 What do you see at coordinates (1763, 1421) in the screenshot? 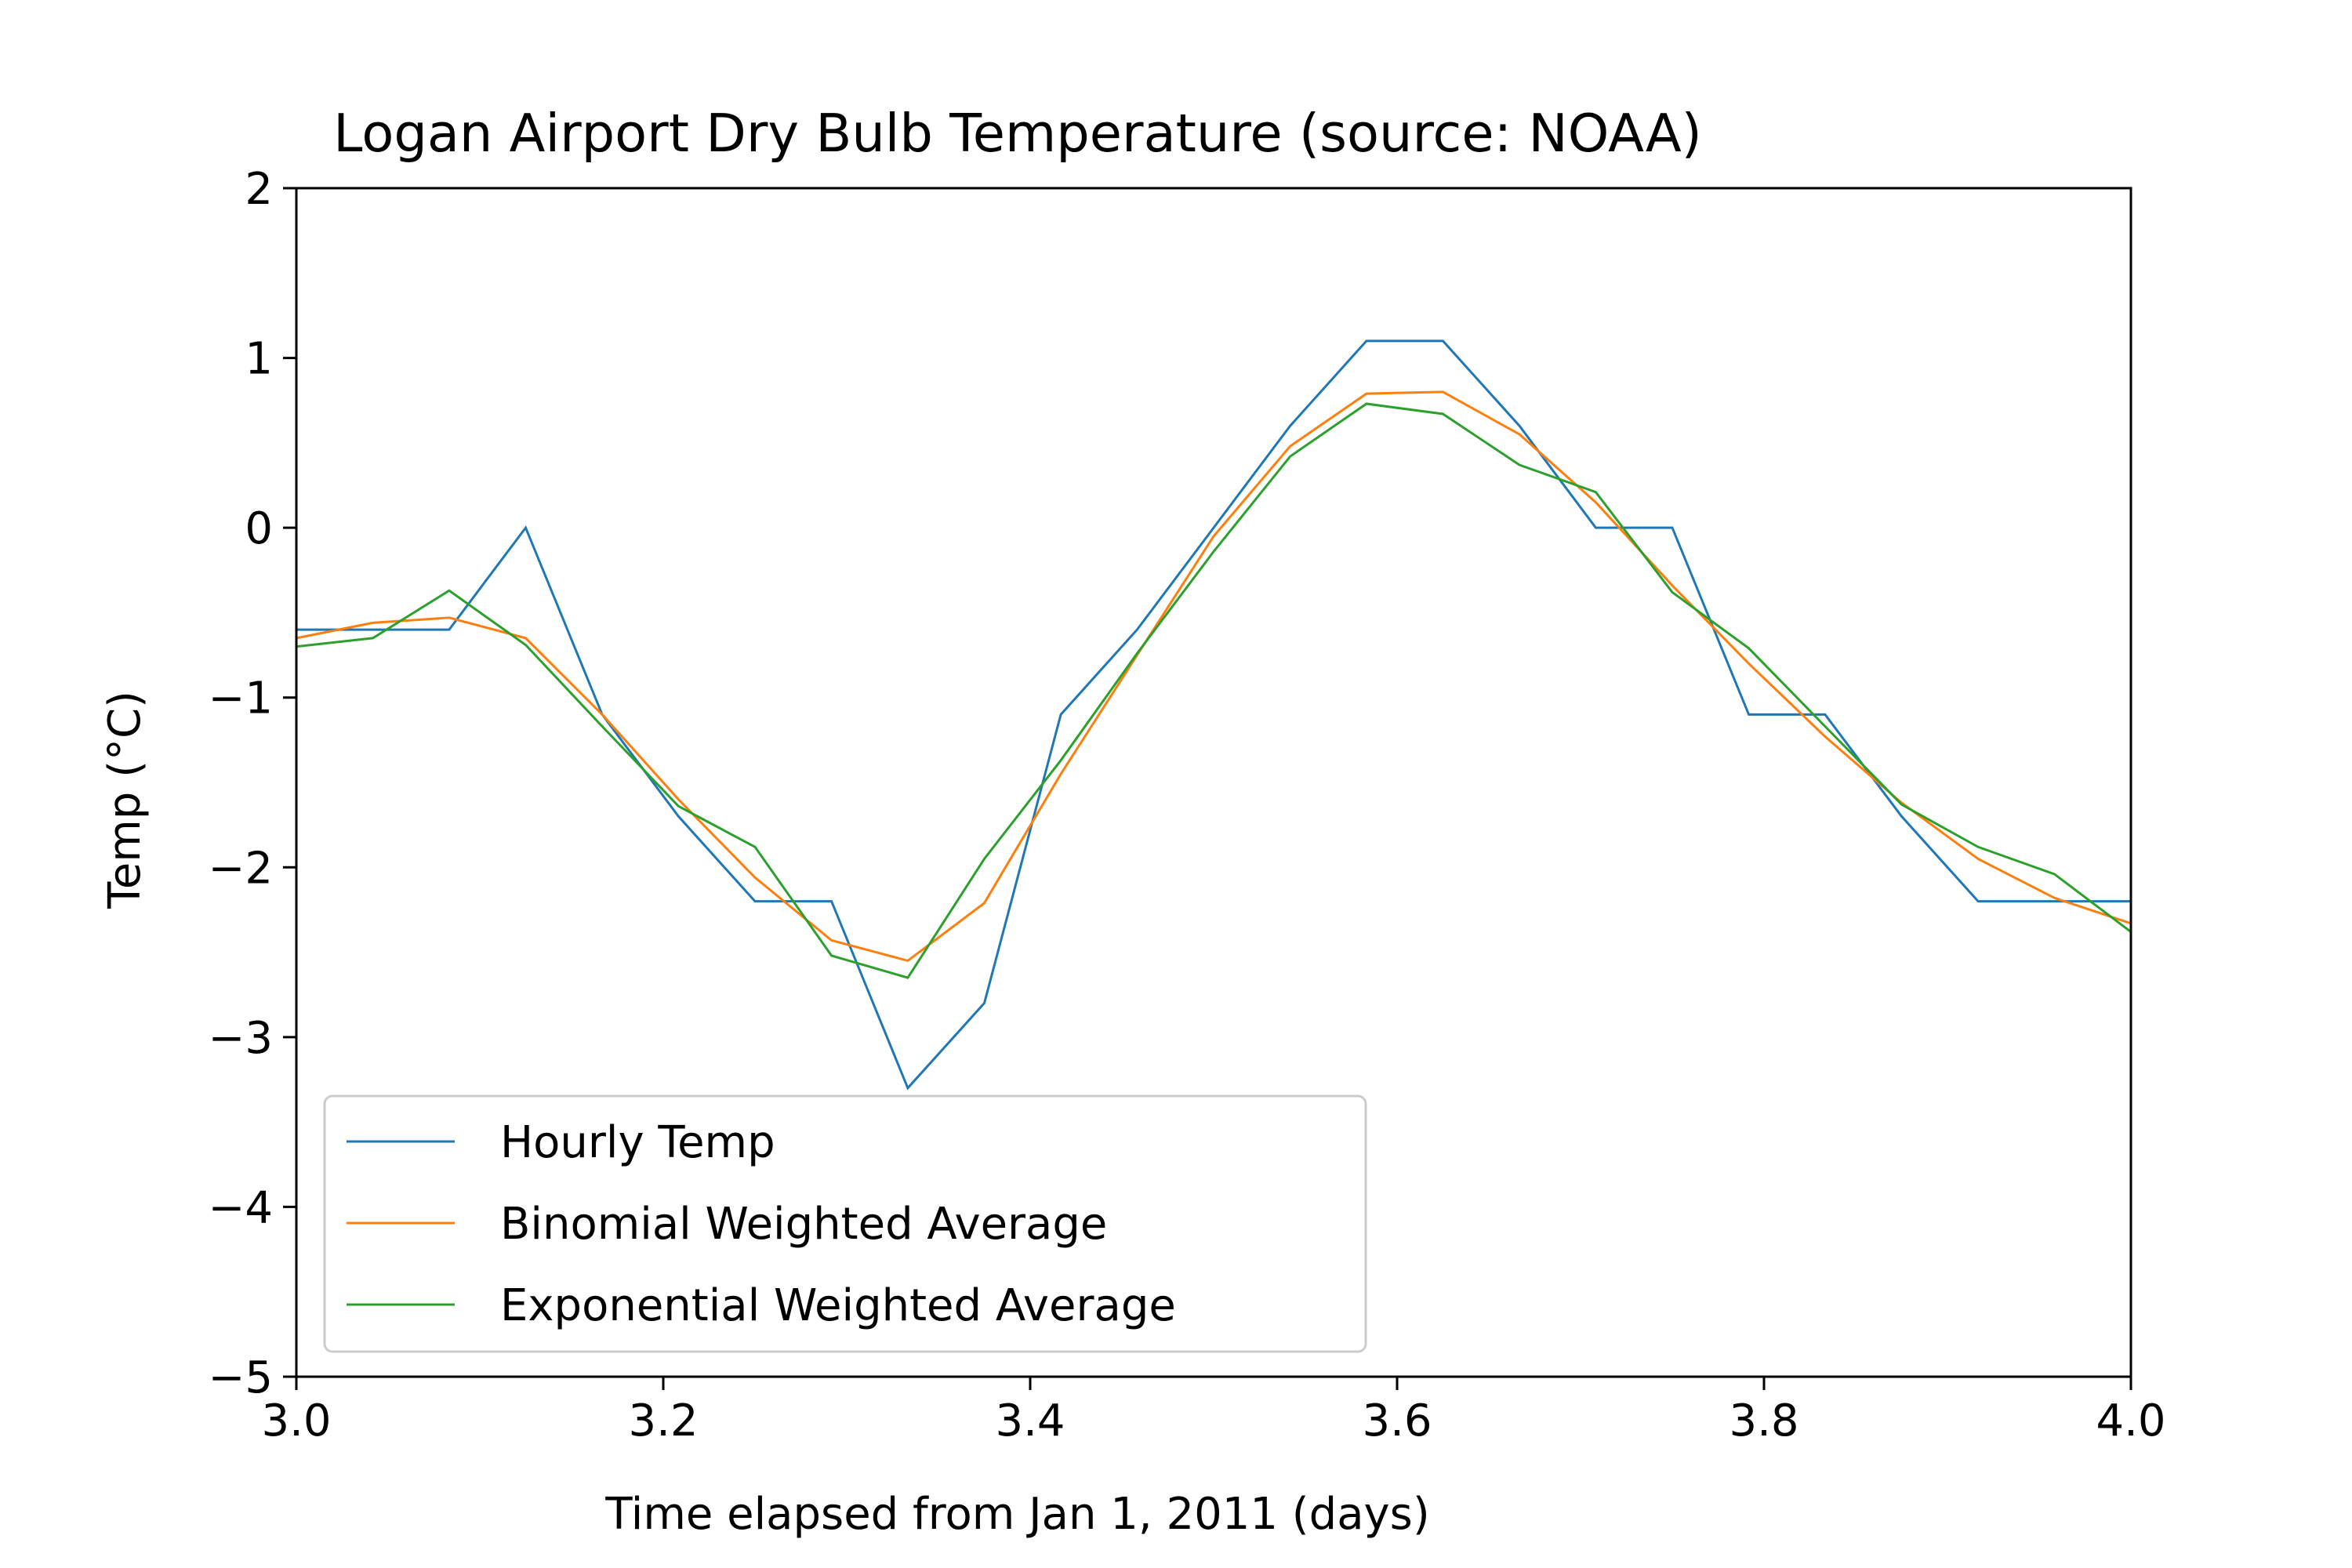
I see `x-tick-label: 3.8` at bounding box center [1763, 1421].